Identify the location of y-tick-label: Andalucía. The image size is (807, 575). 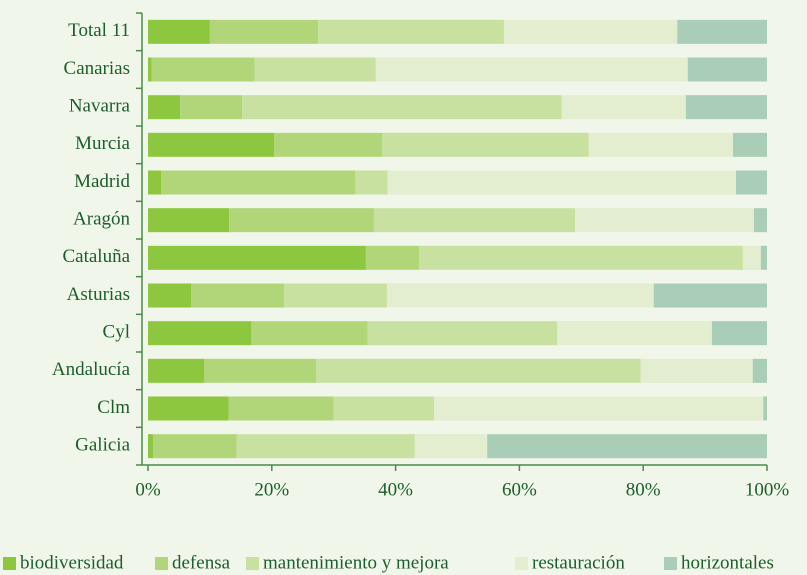
(91, 369).